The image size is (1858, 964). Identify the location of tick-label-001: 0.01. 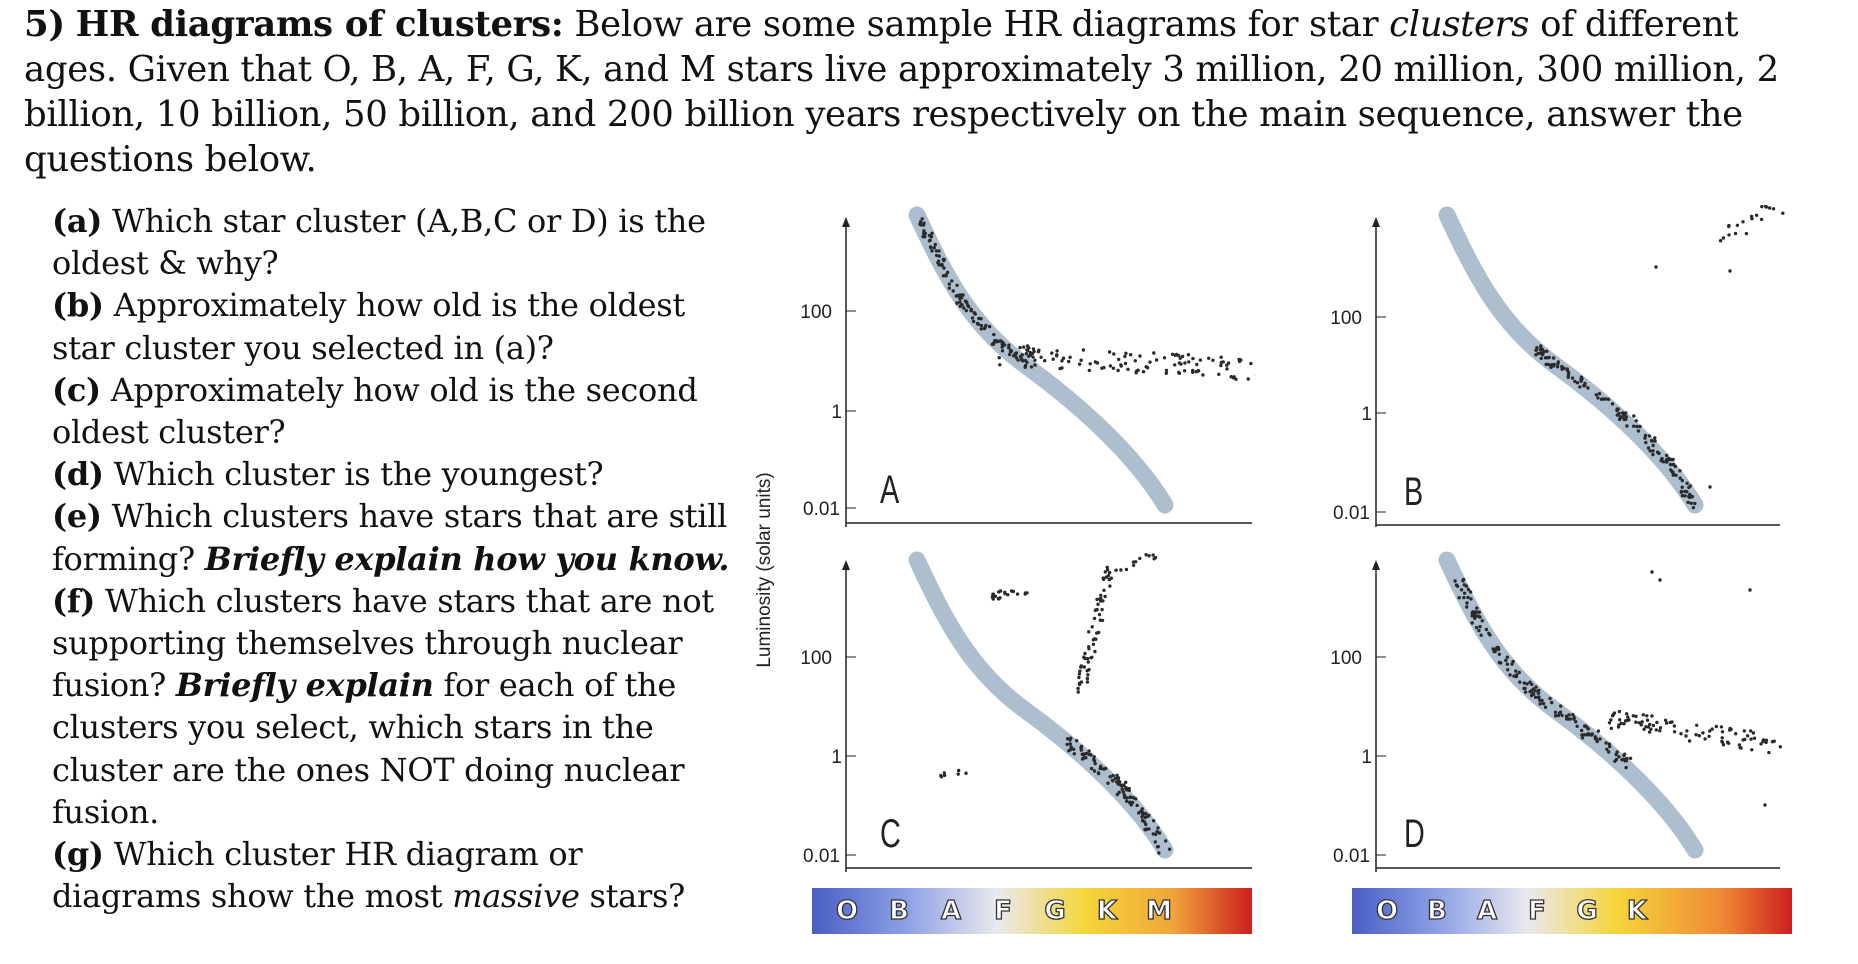
(1351, 513).